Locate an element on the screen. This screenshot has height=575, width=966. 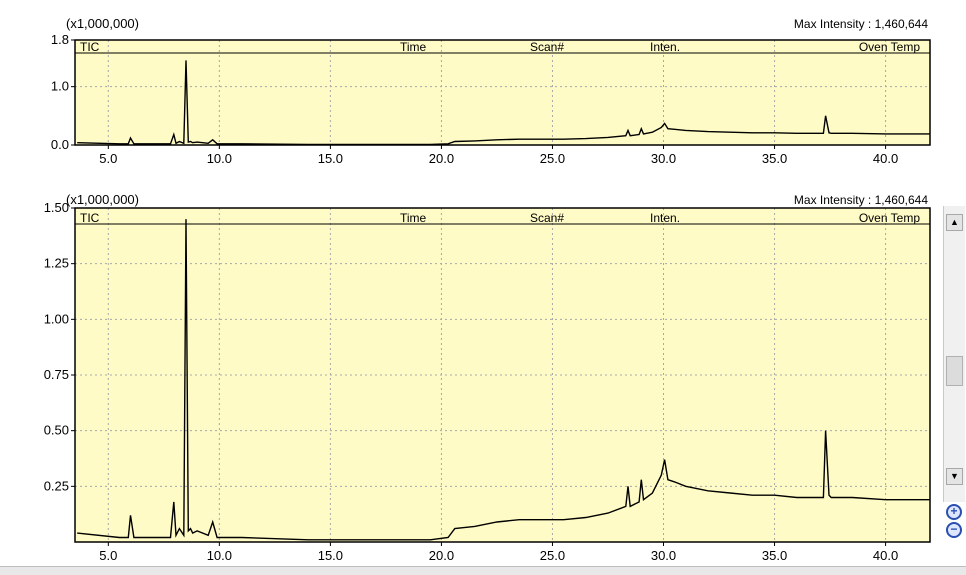
y-tick-label: 0.50 is located at coordinates (56, 430).